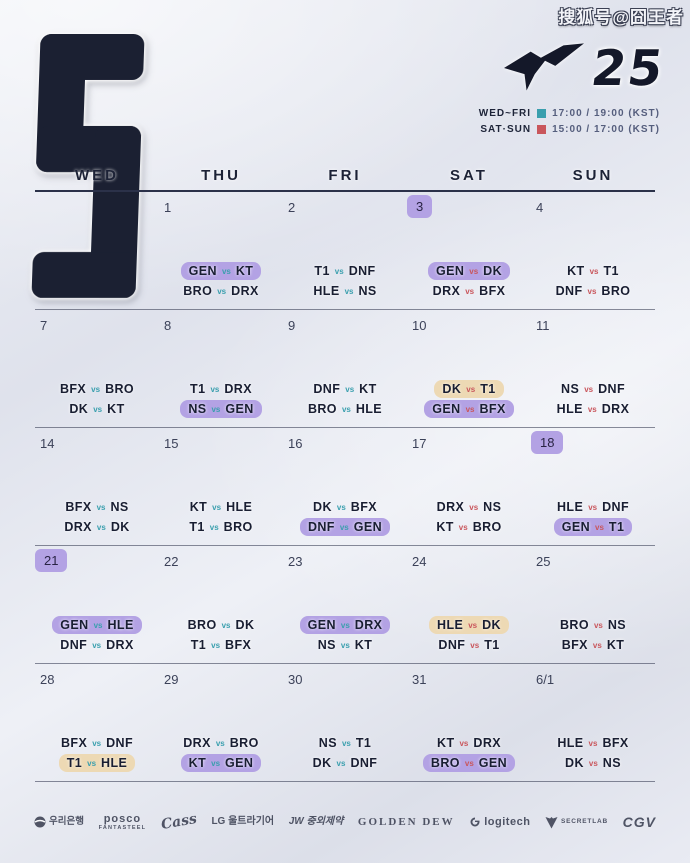 This screenshot has width=690, height=863. I want to click on day-header-thu: THU, so click(221, 175).